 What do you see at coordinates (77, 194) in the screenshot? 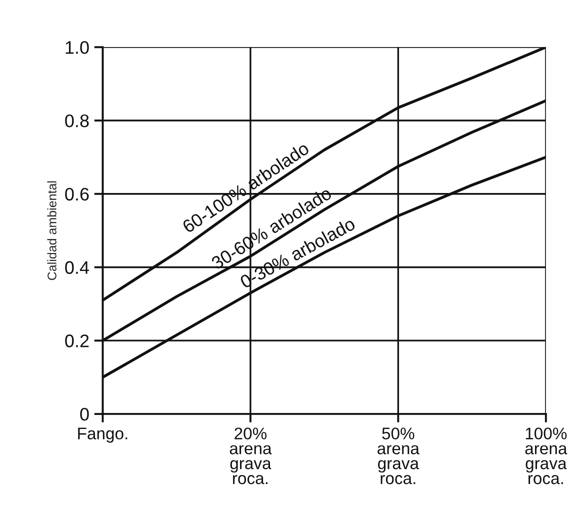
I see `y-tick-label: 0.6` at bounding box center [77, 194].